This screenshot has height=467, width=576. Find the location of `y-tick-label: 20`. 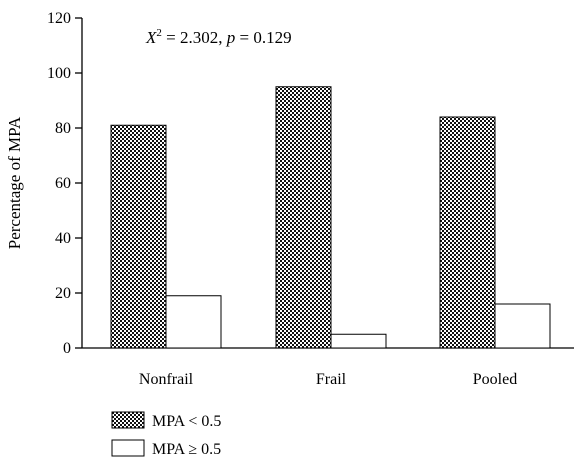

y-tick-label: 20 is located at coordinates (63, 293).